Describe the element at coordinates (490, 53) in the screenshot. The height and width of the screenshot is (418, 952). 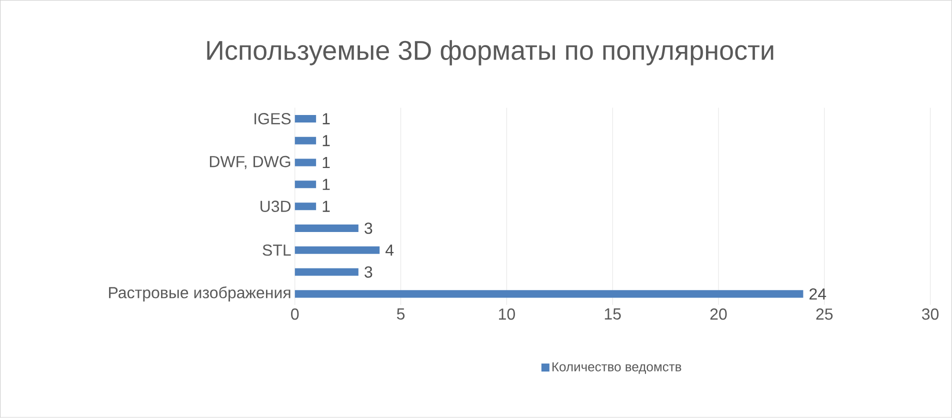
I see `chart-title: Используемые 3D форматы по популярности` at that location.